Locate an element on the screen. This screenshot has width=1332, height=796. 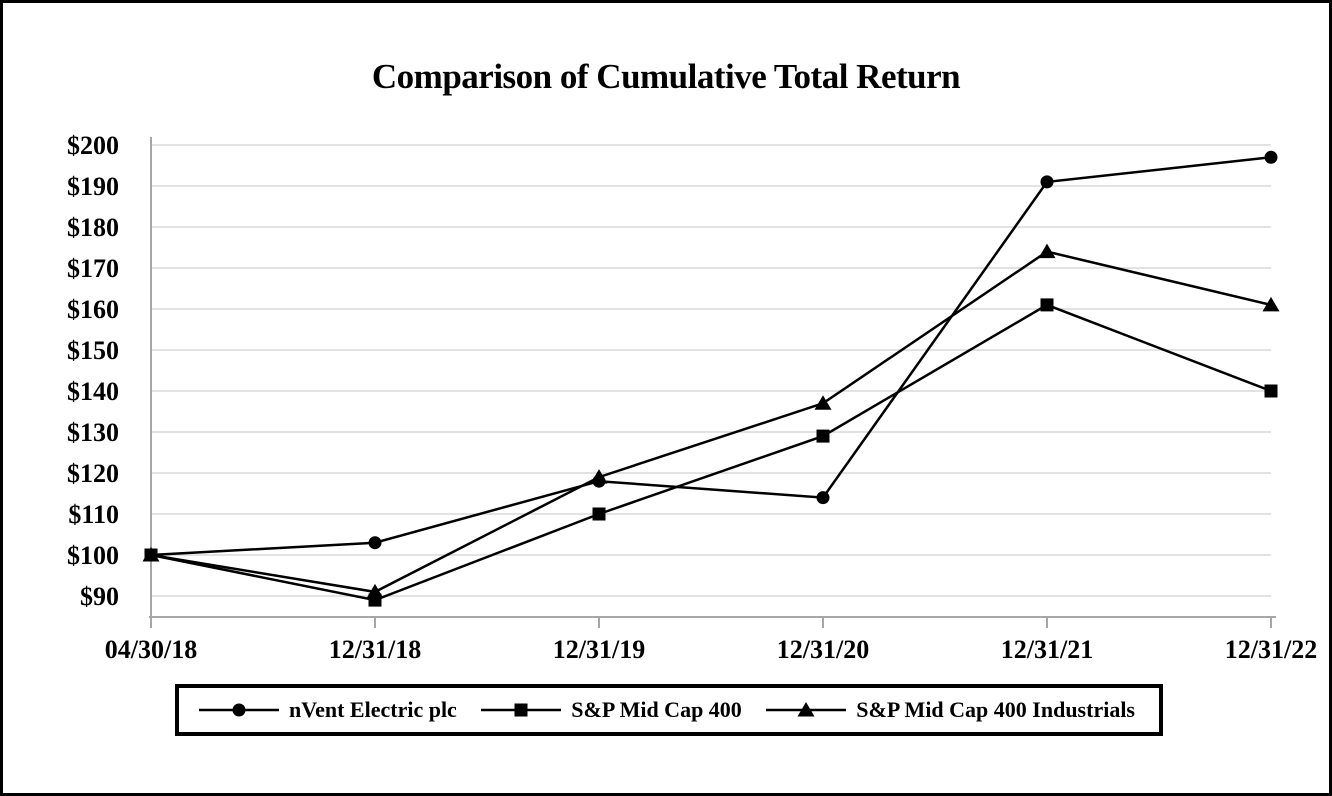
y-tick-label: $100 is located at coordinates (93, 555).